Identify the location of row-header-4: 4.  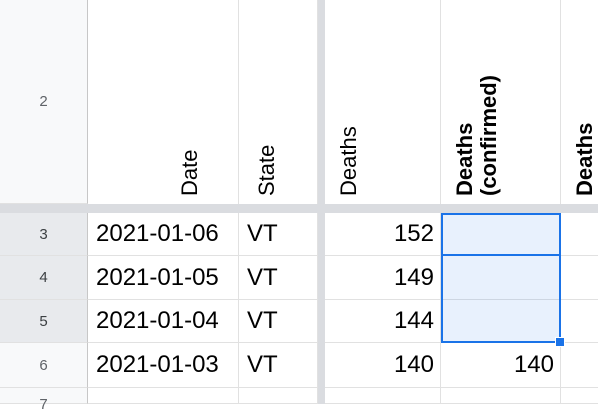
(44, 278).